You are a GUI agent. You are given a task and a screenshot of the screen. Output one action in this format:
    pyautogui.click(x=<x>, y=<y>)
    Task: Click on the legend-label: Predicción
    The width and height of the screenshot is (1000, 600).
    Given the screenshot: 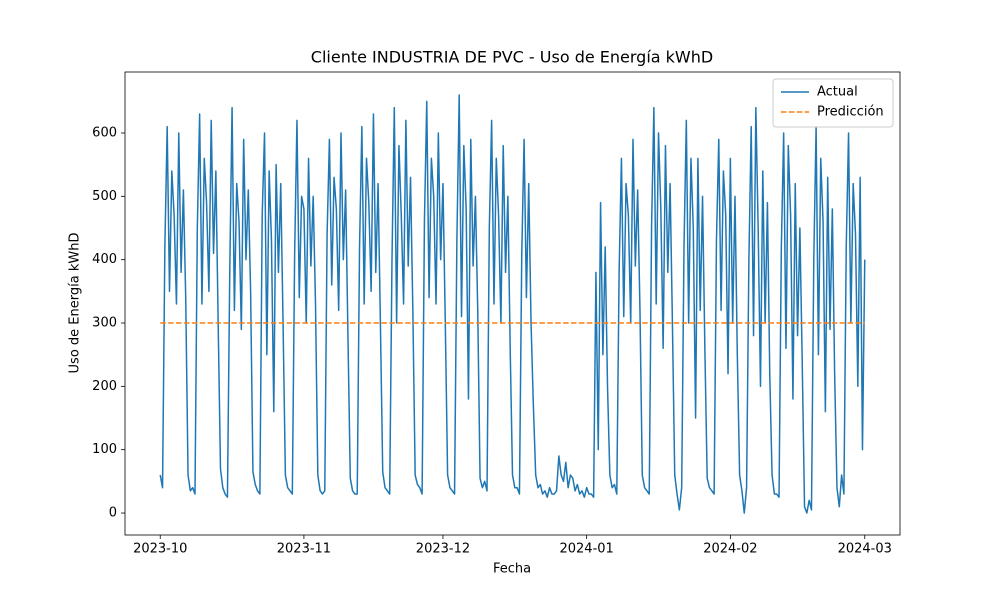 What is the action you would take?
    pyautogui.click(x=850, y=112)
    